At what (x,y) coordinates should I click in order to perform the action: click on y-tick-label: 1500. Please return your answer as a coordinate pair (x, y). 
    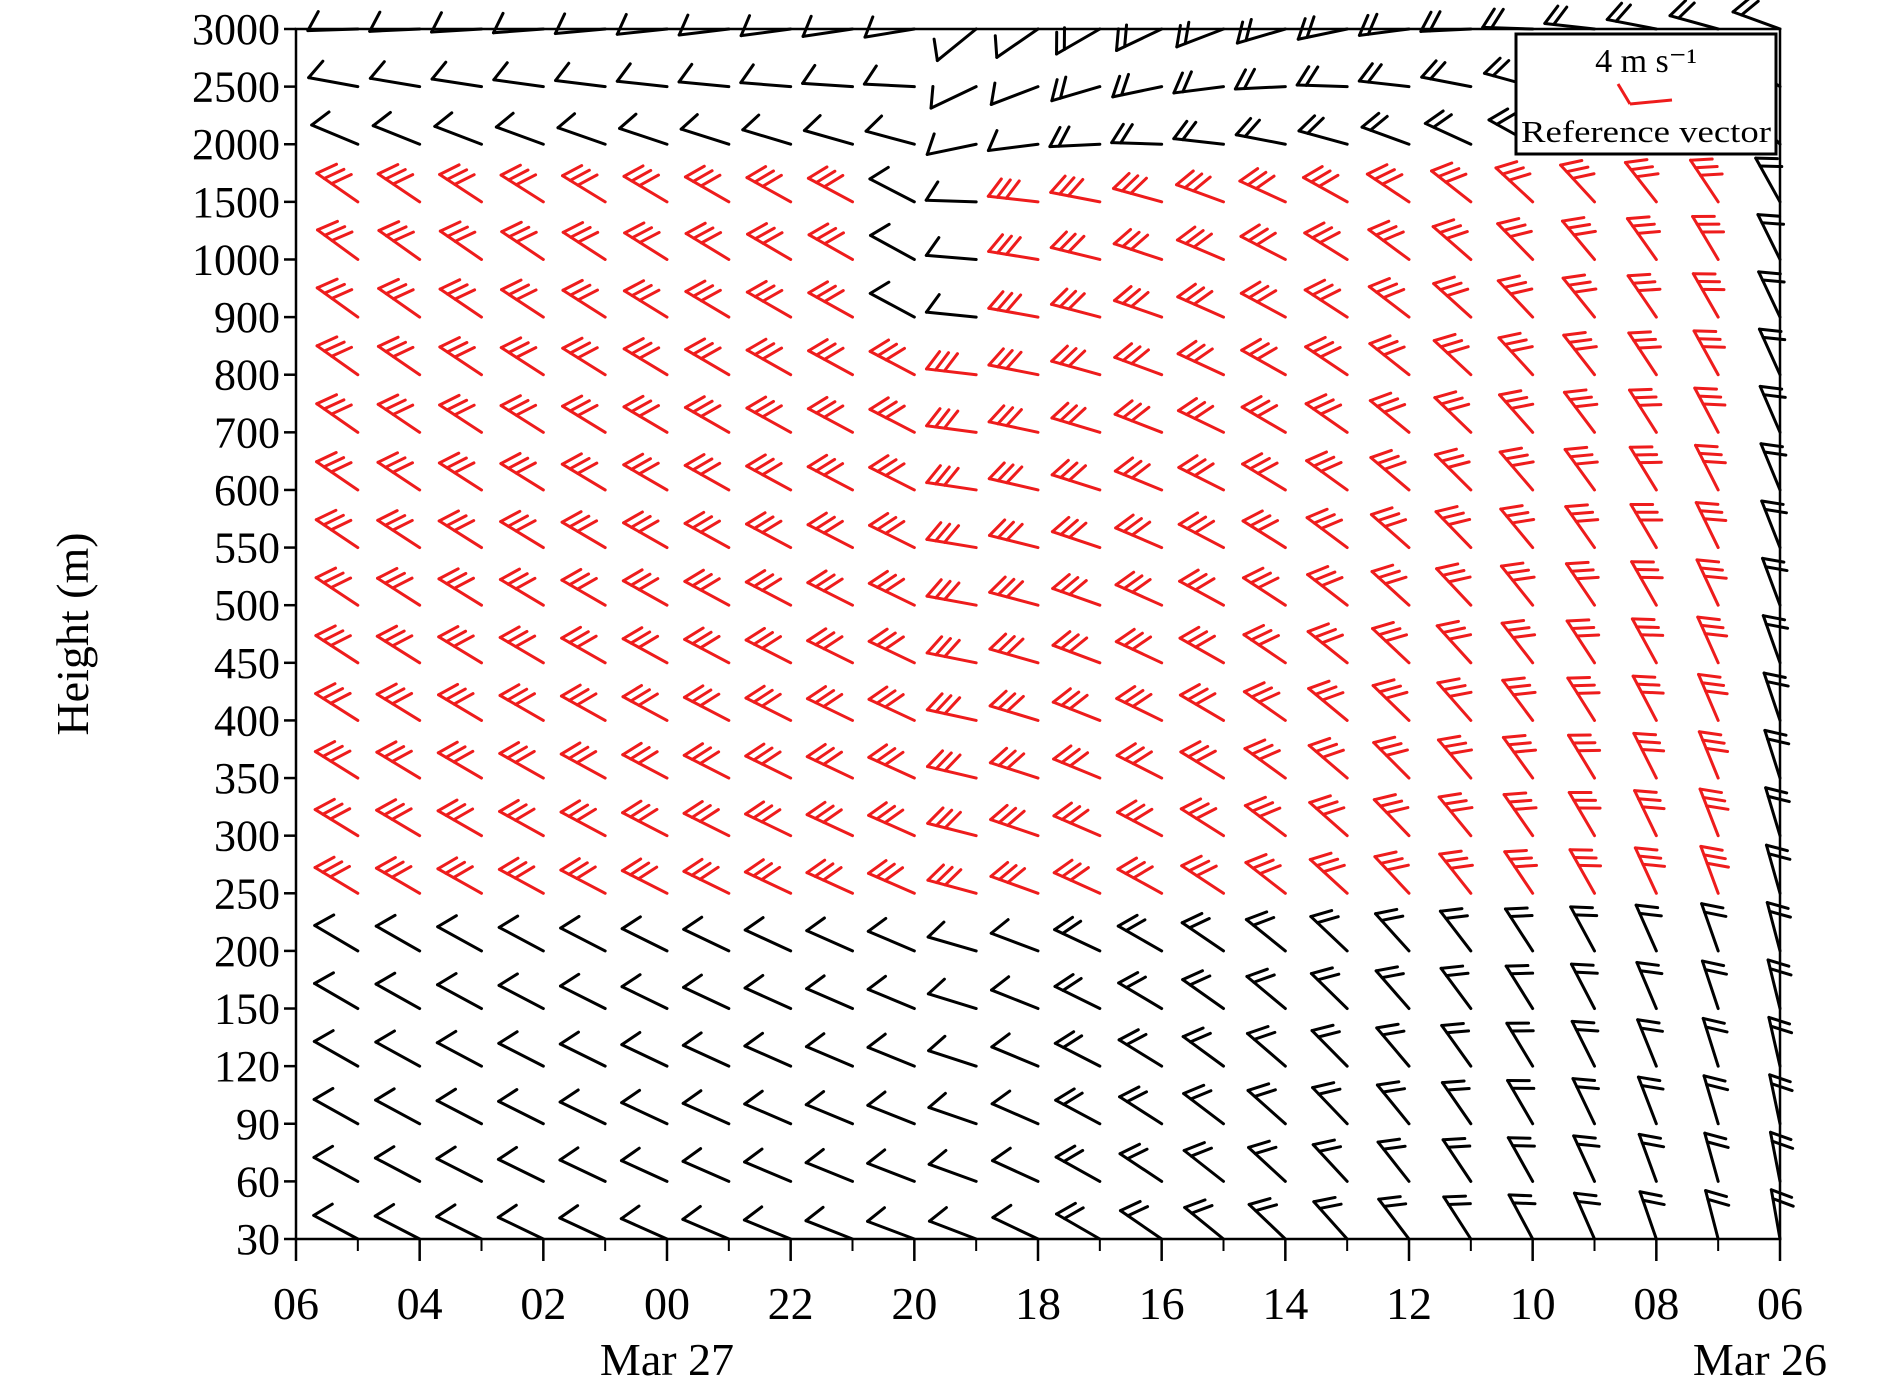
    Looking at the image, I should click on (236, 202).